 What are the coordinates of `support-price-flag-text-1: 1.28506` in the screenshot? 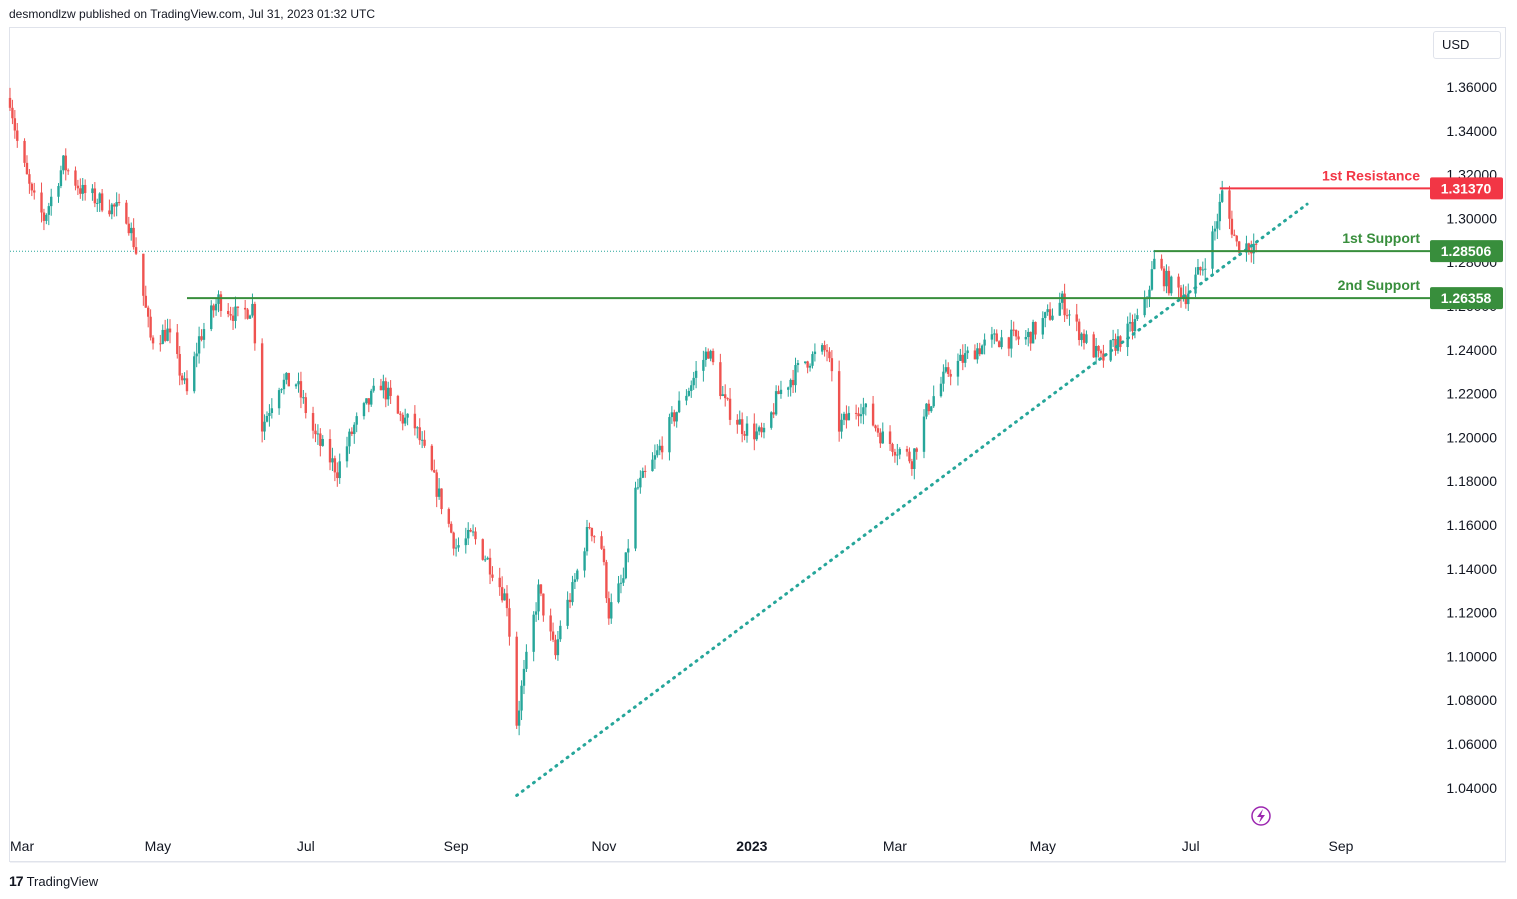 It's located at (1466, 251).